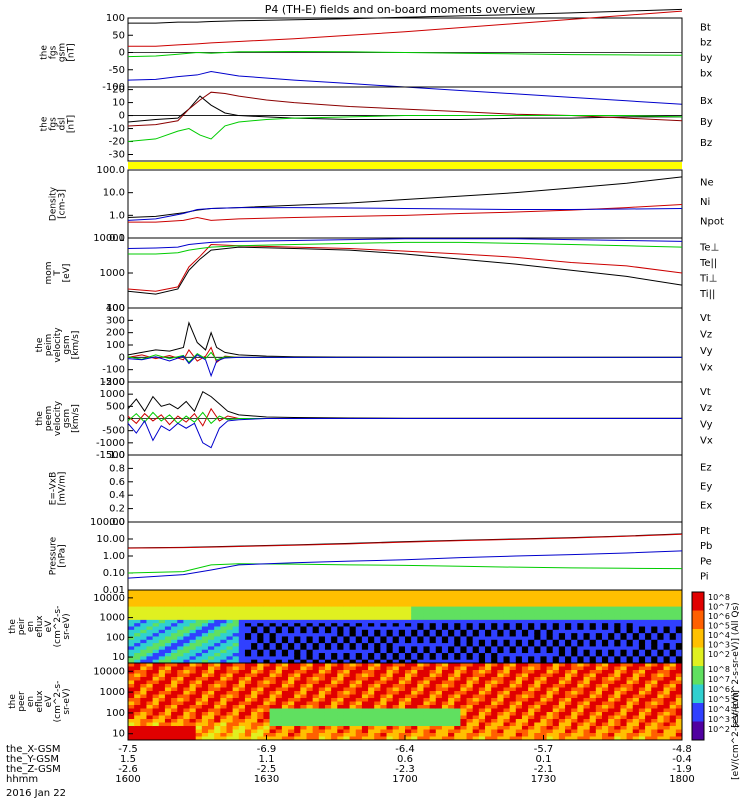 Image resolution: width=750 pixels, height=800 pixels. What do you see at coordinates (40, 701) in the screenshot?
I see `y-axis-label-line: eflux` at bounding box center [40, 701].